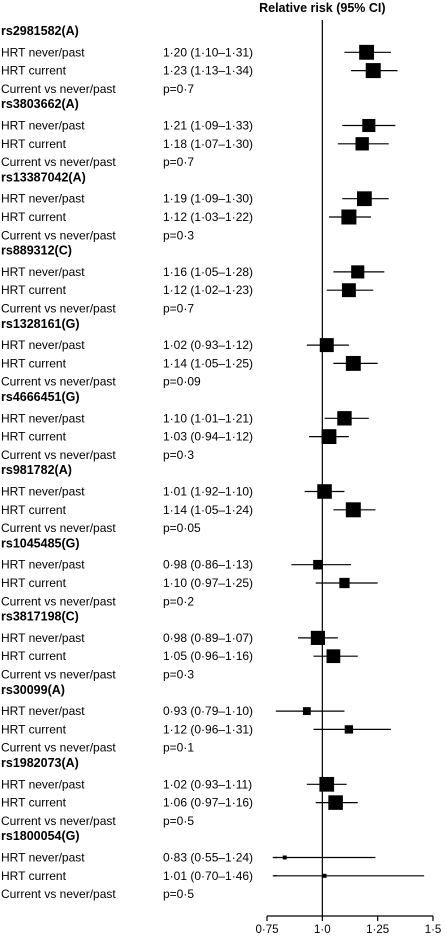 Image resolution: width=447 pixels, height=936 pixels. What do you see at coordinates (208, 144) in the screenshot?
I see `rr-ci-value: 1·18 (1·07–1·30)` at bounding box center [208, 144].